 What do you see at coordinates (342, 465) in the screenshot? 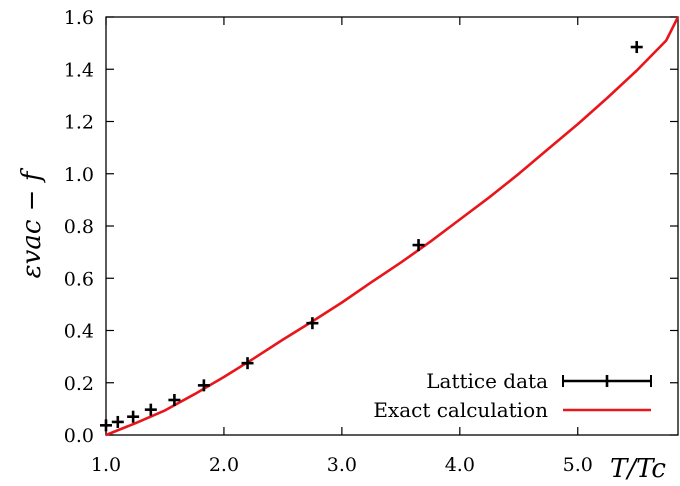
I see `x-tick-label: 3.0` at bounding box center [342, 465].